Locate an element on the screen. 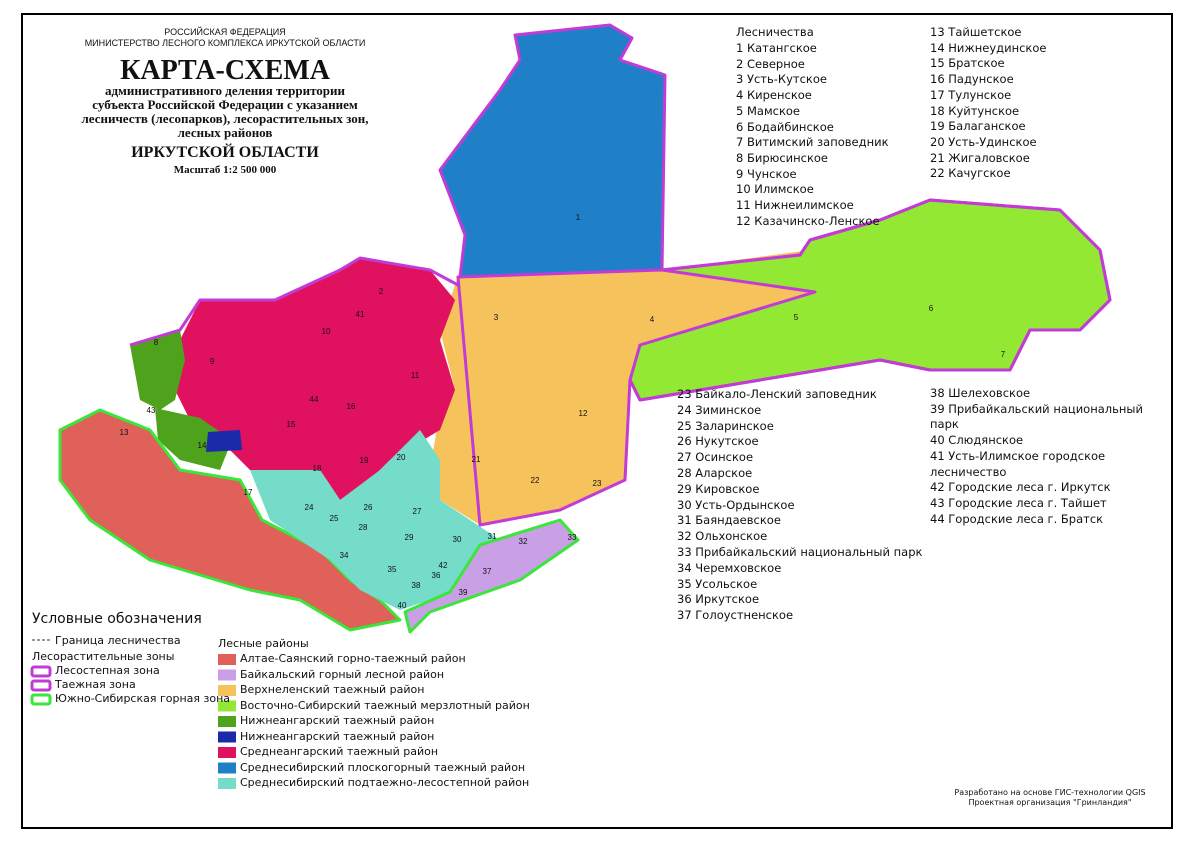  forestry-item: 9 Чунское is located at coordinates (766, 173).